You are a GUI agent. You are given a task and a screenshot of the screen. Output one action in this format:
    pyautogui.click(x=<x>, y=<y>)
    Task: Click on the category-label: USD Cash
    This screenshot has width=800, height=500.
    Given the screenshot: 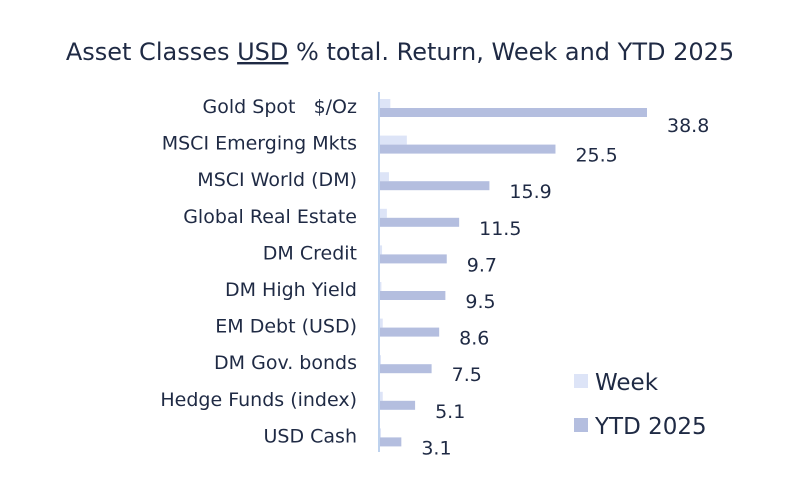 What is the action you would take?
    pyautogui.click(x=311, y=436)
    